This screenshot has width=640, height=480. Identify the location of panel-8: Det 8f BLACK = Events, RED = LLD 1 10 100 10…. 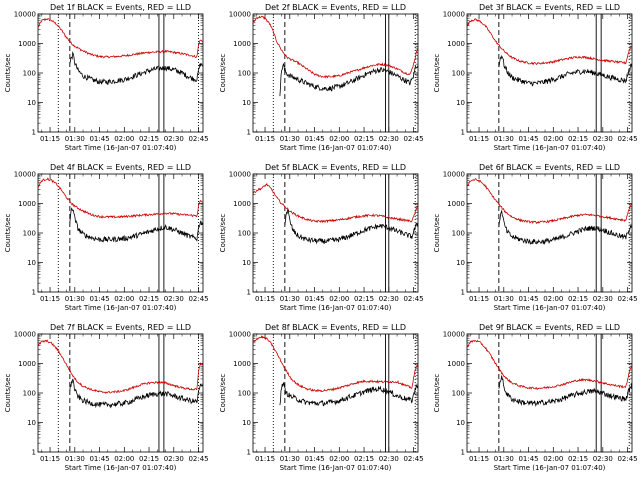
(321, 397).